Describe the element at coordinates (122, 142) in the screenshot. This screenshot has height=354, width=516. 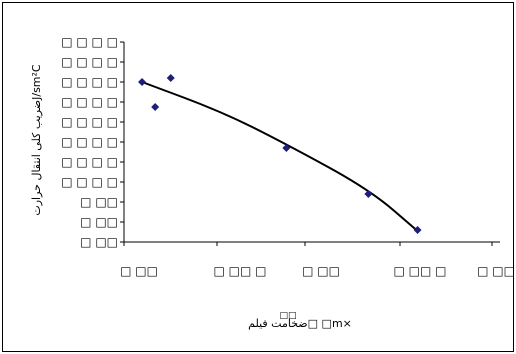
I see `y-ticks` at that location.